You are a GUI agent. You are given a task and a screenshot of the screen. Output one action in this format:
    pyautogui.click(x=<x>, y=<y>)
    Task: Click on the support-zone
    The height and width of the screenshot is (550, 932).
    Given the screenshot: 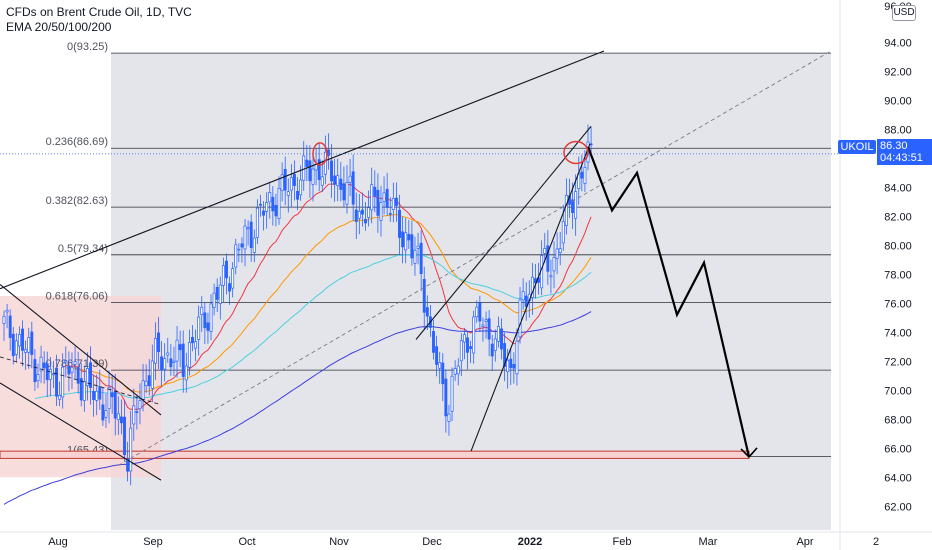 What is the action you would take?
    pyautogui.click(x=375, y=454)
    